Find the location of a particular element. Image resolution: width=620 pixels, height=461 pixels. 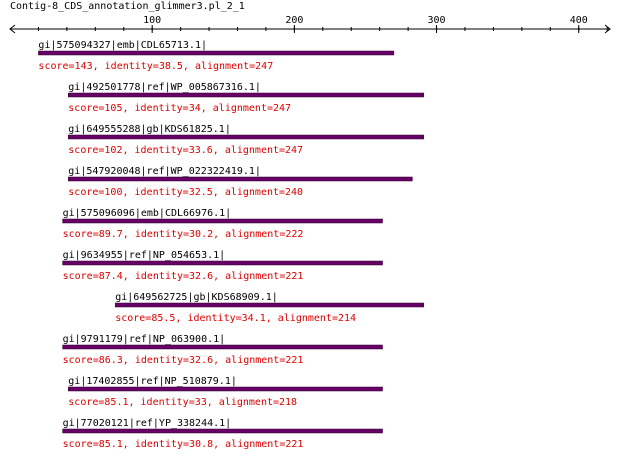

hit-stats-label: score=87.4, identity=32.6, alignment=221 is located at coordinates (183, 276).